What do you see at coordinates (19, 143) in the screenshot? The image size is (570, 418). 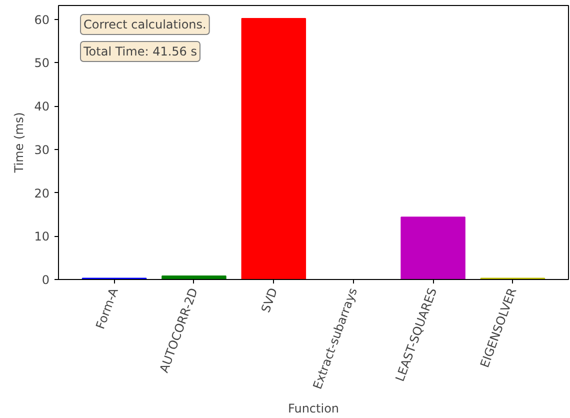 I see `y-axis-title: Time (ms)` at bounding box center [19, 143].